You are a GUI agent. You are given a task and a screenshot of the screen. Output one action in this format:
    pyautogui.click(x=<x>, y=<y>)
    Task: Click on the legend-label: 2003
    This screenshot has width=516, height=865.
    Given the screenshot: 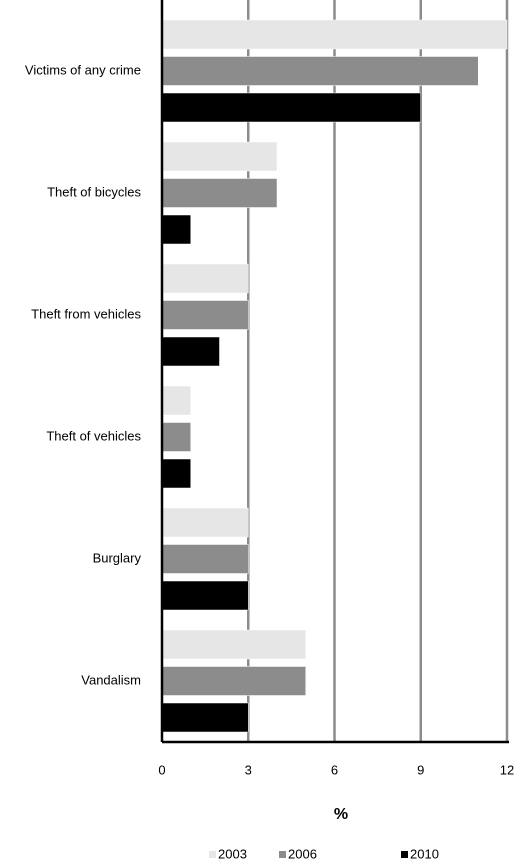 What is the action you would take?
    pyautogui.click(x=232, y=853)
    